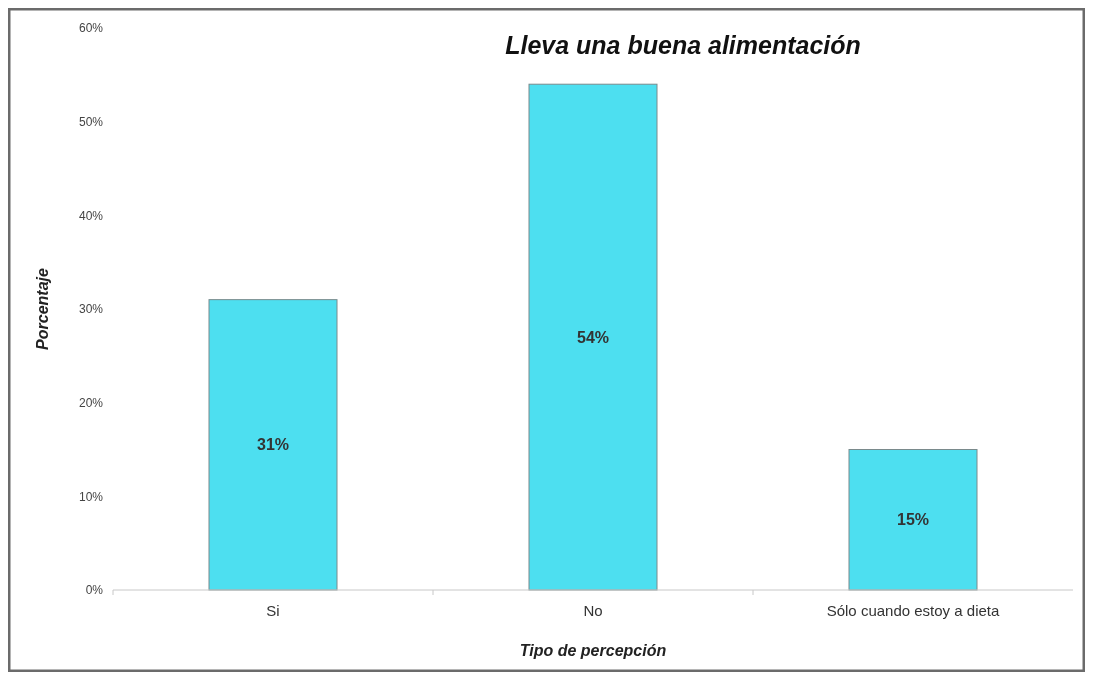 The height and width of the screenshot is (680, 1093). What do you see at coordinates (91, 402) in the screenshot?
I see `y-tick-label: 20%` at bounding box center [91, 402].